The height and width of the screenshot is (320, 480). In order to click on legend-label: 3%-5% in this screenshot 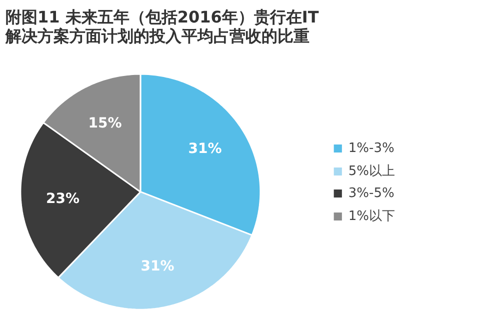, I will do `click(371, 193)`.